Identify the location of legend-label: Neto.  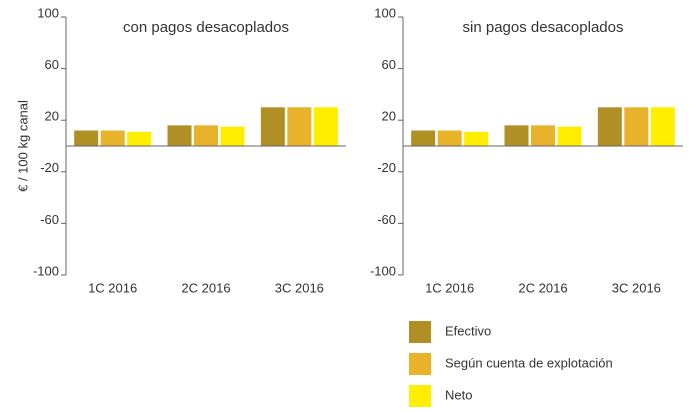
(458, 394).